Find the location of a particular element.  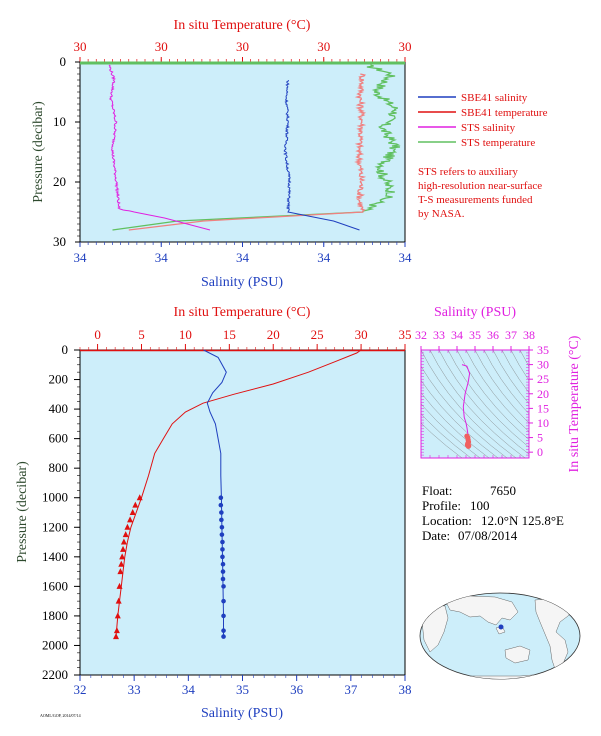

pressure-tick-label: 20 is located at coordinates (59, 181).